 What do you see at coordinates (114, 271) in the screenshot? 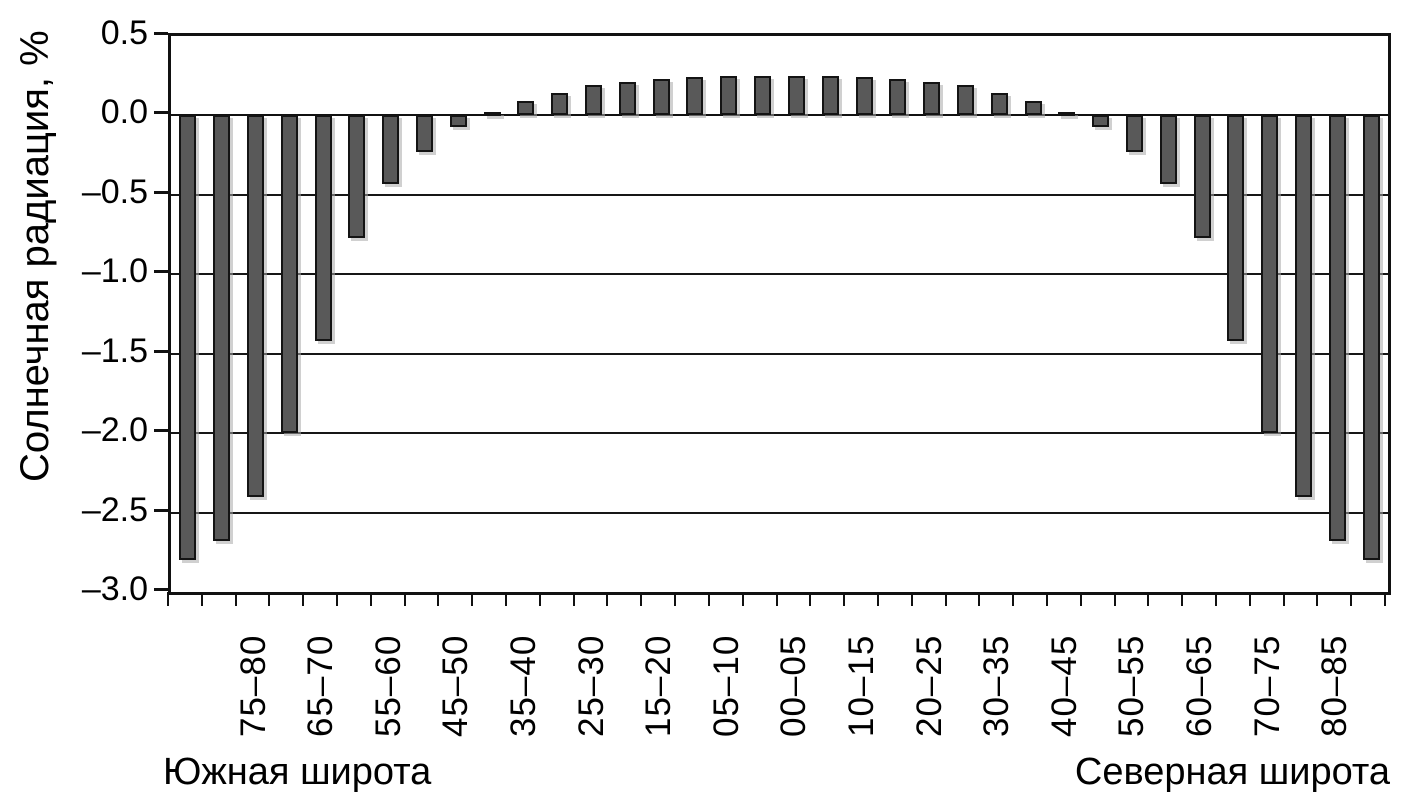
I see `y-tick-label: –1.0` at bounding box center [114, 271].